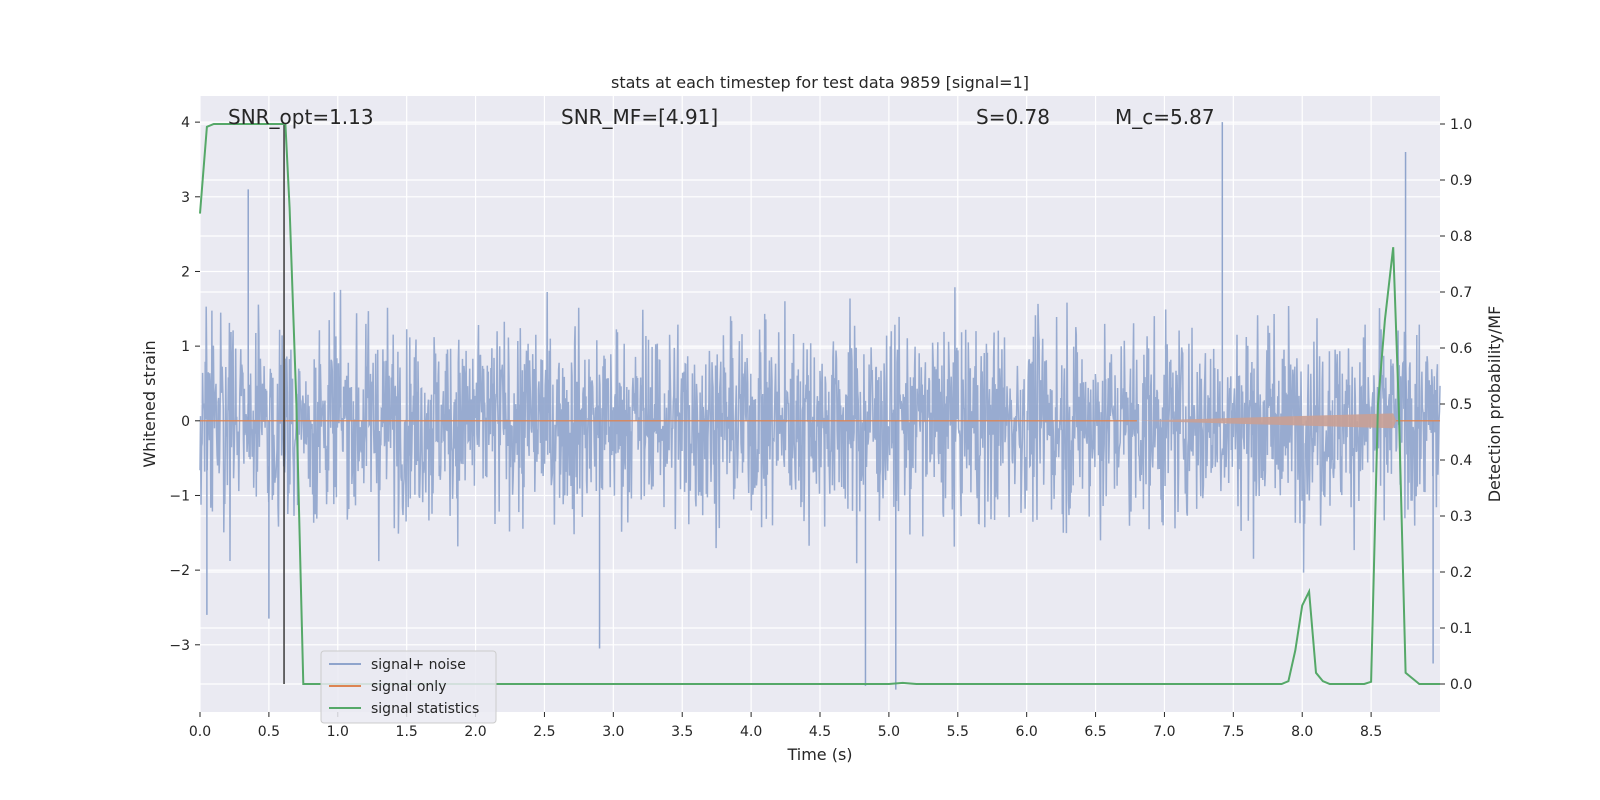 Image resolution: width=1600 pixels, height=800 pixels. What do you see at coordinates (1461, 685) in the screenshot?
I see `y-tick-label-right: 0.0` at bounding box center [1461, 685].